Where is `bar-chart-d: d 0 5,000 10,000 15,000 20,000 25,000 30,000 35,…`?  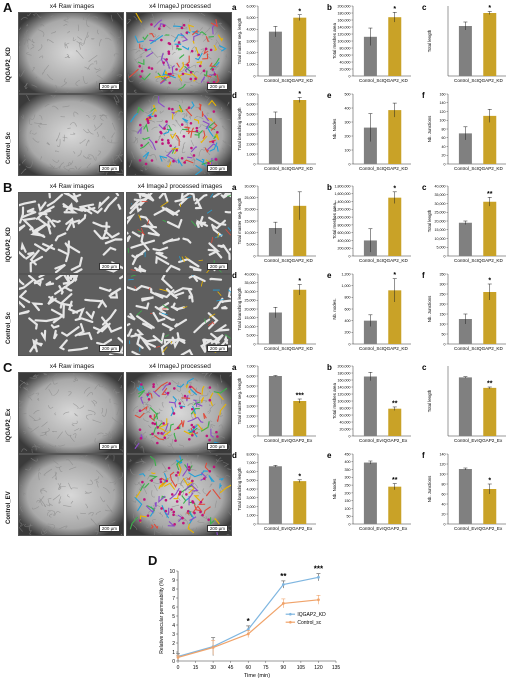 bar-chart-d: d 0 5,000 10,000 15,000 20,000 25,000 30,000 35,… is located at coordinates (274, 311).